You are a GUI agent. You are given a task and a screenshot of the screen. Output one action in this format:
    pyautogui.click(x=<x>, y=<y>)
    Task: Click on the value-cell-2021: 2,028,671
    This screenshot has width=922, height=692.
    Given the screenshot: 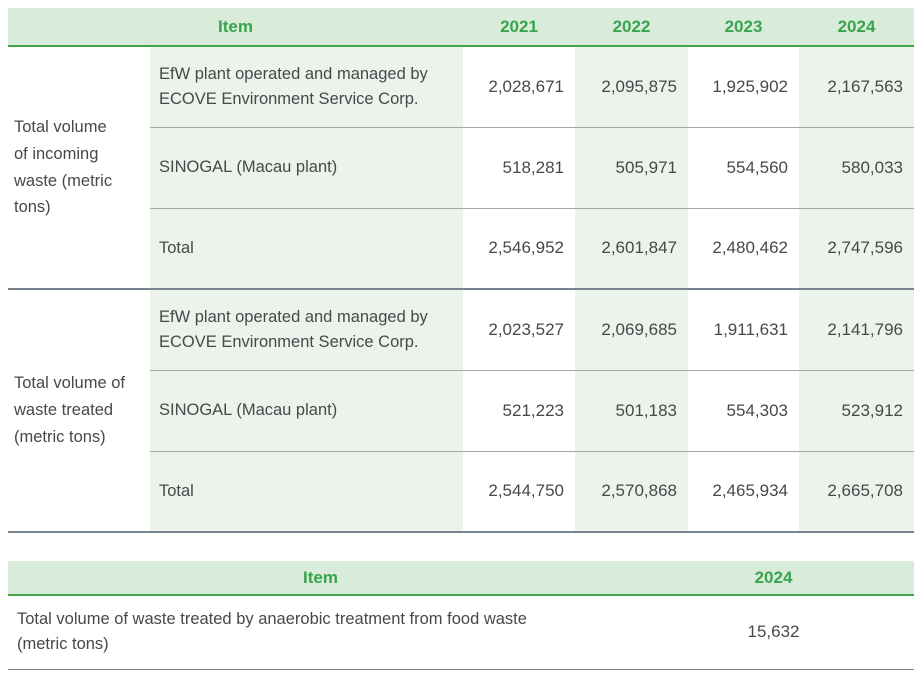 What is the action you would take?
    pyautogui.click(x=519, y=86)
    